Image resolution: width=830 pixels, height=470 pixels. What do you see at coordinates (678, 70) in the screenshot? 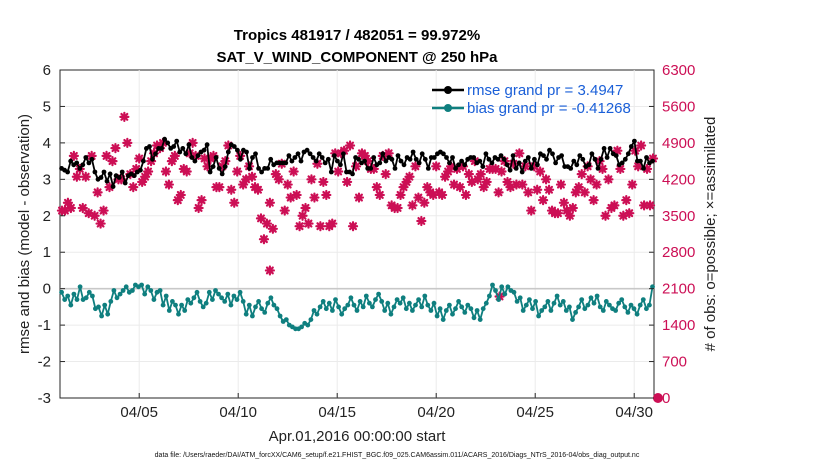
I see `right-tick-label: 6300` at bounding box center [678, 70].